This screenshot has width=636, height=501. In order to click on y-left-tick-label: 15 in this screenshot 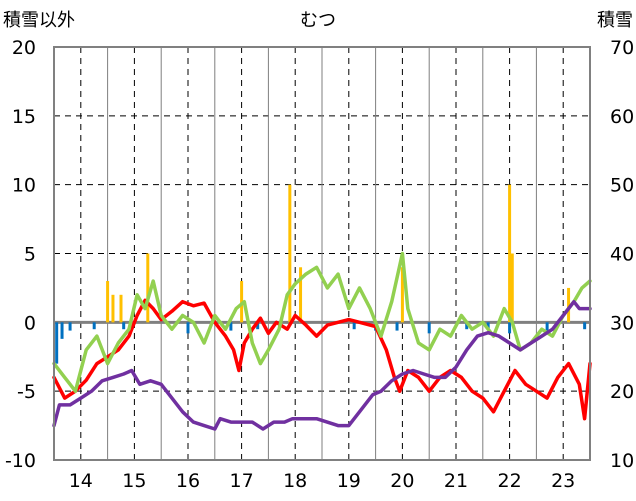, I will do `click(24, 117)`.